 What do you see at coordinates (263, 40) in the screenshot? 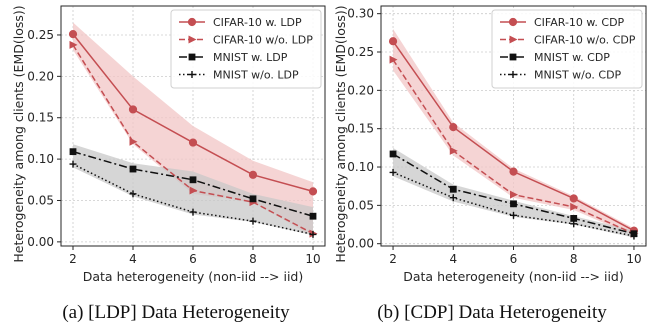
I see `legend-entry: CIFAR-10 w/o. LDP` at bounding box center [263, 40].